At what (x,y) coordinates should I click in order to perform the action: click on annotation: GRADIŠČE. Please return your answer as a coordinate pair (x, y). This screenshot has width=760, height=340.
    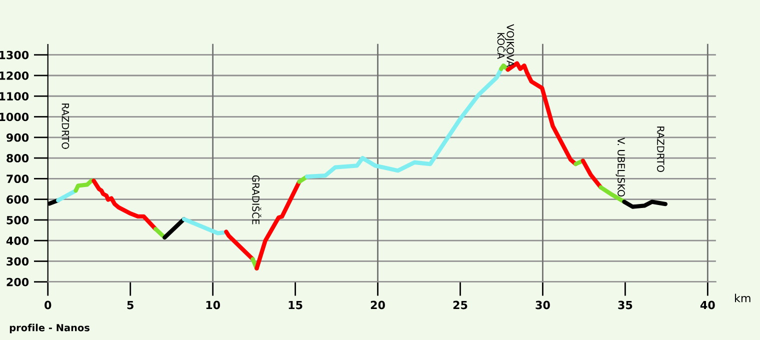
    Looking at the image, I should click on (257, 199).